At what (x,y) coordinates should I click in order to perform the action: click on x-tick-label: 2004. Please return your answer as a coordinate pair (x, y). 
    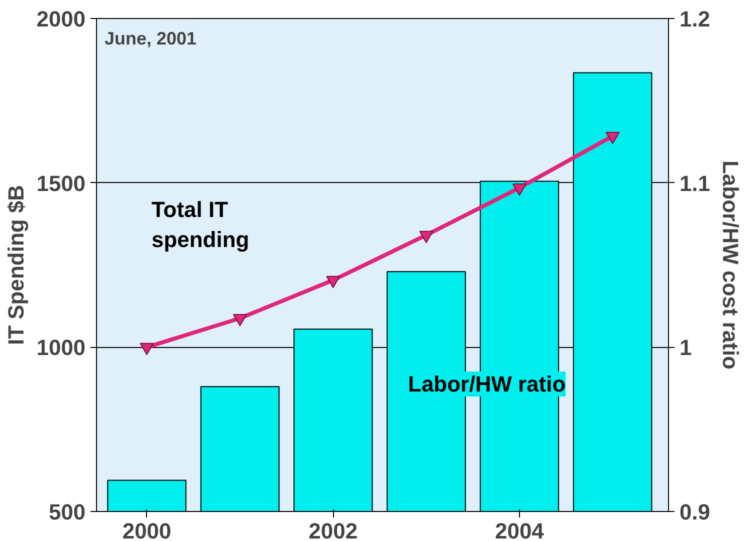
    Looking at the image, I should click on (519, 529).